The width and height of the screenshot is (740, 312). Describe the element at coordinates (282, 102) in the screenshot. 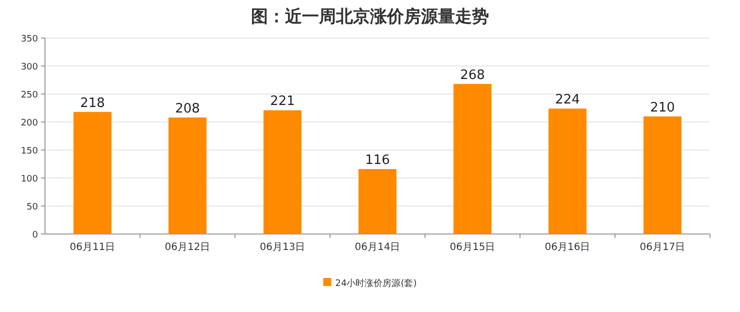

I see `data-label: 221` at that location.